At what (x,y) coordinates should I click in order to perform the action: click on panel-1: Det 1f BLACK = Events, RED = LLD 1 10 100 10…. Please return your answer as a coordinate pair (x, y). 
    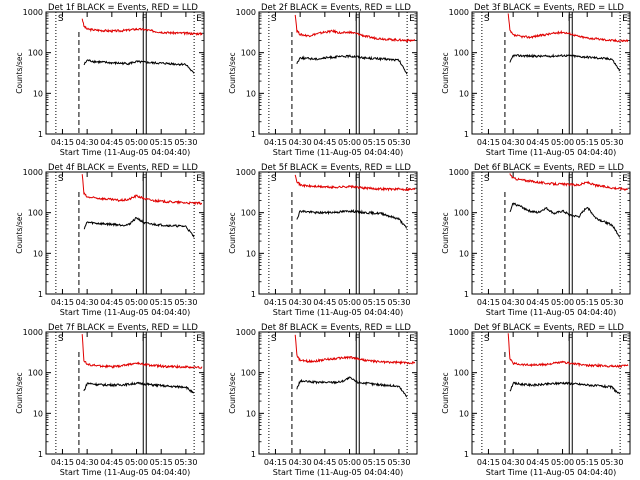
    Looking at the image, I should click on (110, 80).